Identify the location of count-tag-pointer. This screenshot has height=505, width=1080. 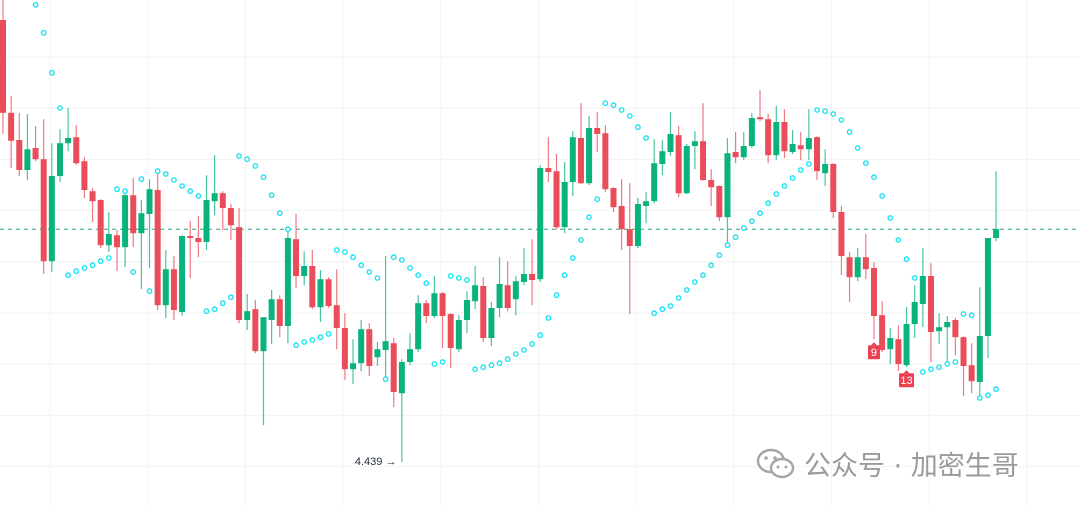
(873, 344).